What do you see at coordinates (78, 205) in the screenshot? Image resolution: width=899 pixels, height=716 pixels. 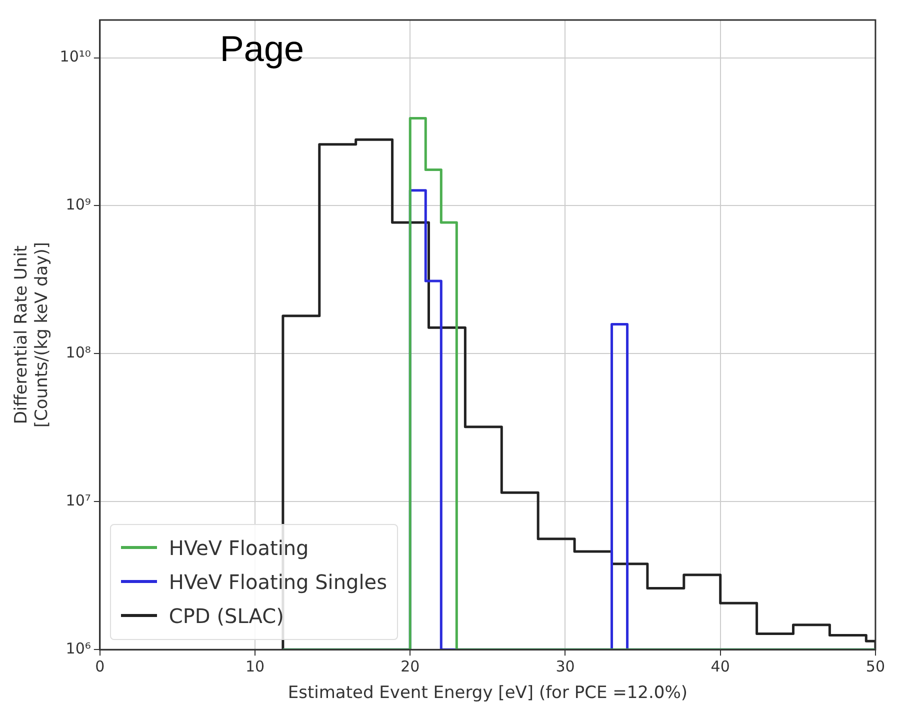 I see `y-tick-label: 10⁹` at bounding box center [78, 205].